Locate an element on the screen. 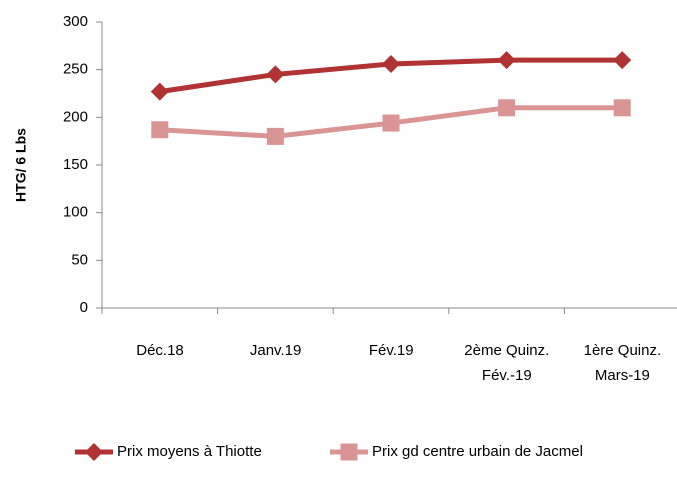  y-tick-label: 150 is located at coordinates (75, 164).